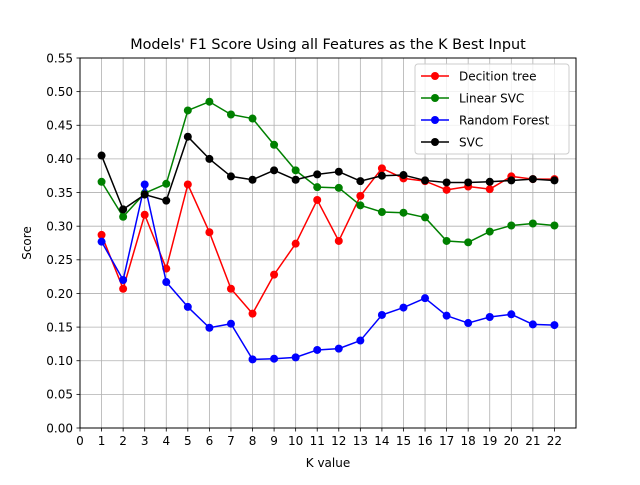 The width and height of the screenshot is (640, 485). I want to click on x-tick-label: 12, so click(338, 441).